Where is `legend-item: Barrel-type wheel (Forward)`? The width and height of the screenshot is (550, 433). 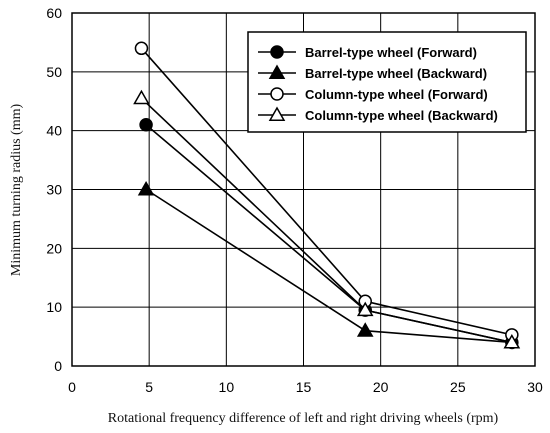
legend-item: Barrel-type wheel (Forward) is located at coordinates (367, 52).